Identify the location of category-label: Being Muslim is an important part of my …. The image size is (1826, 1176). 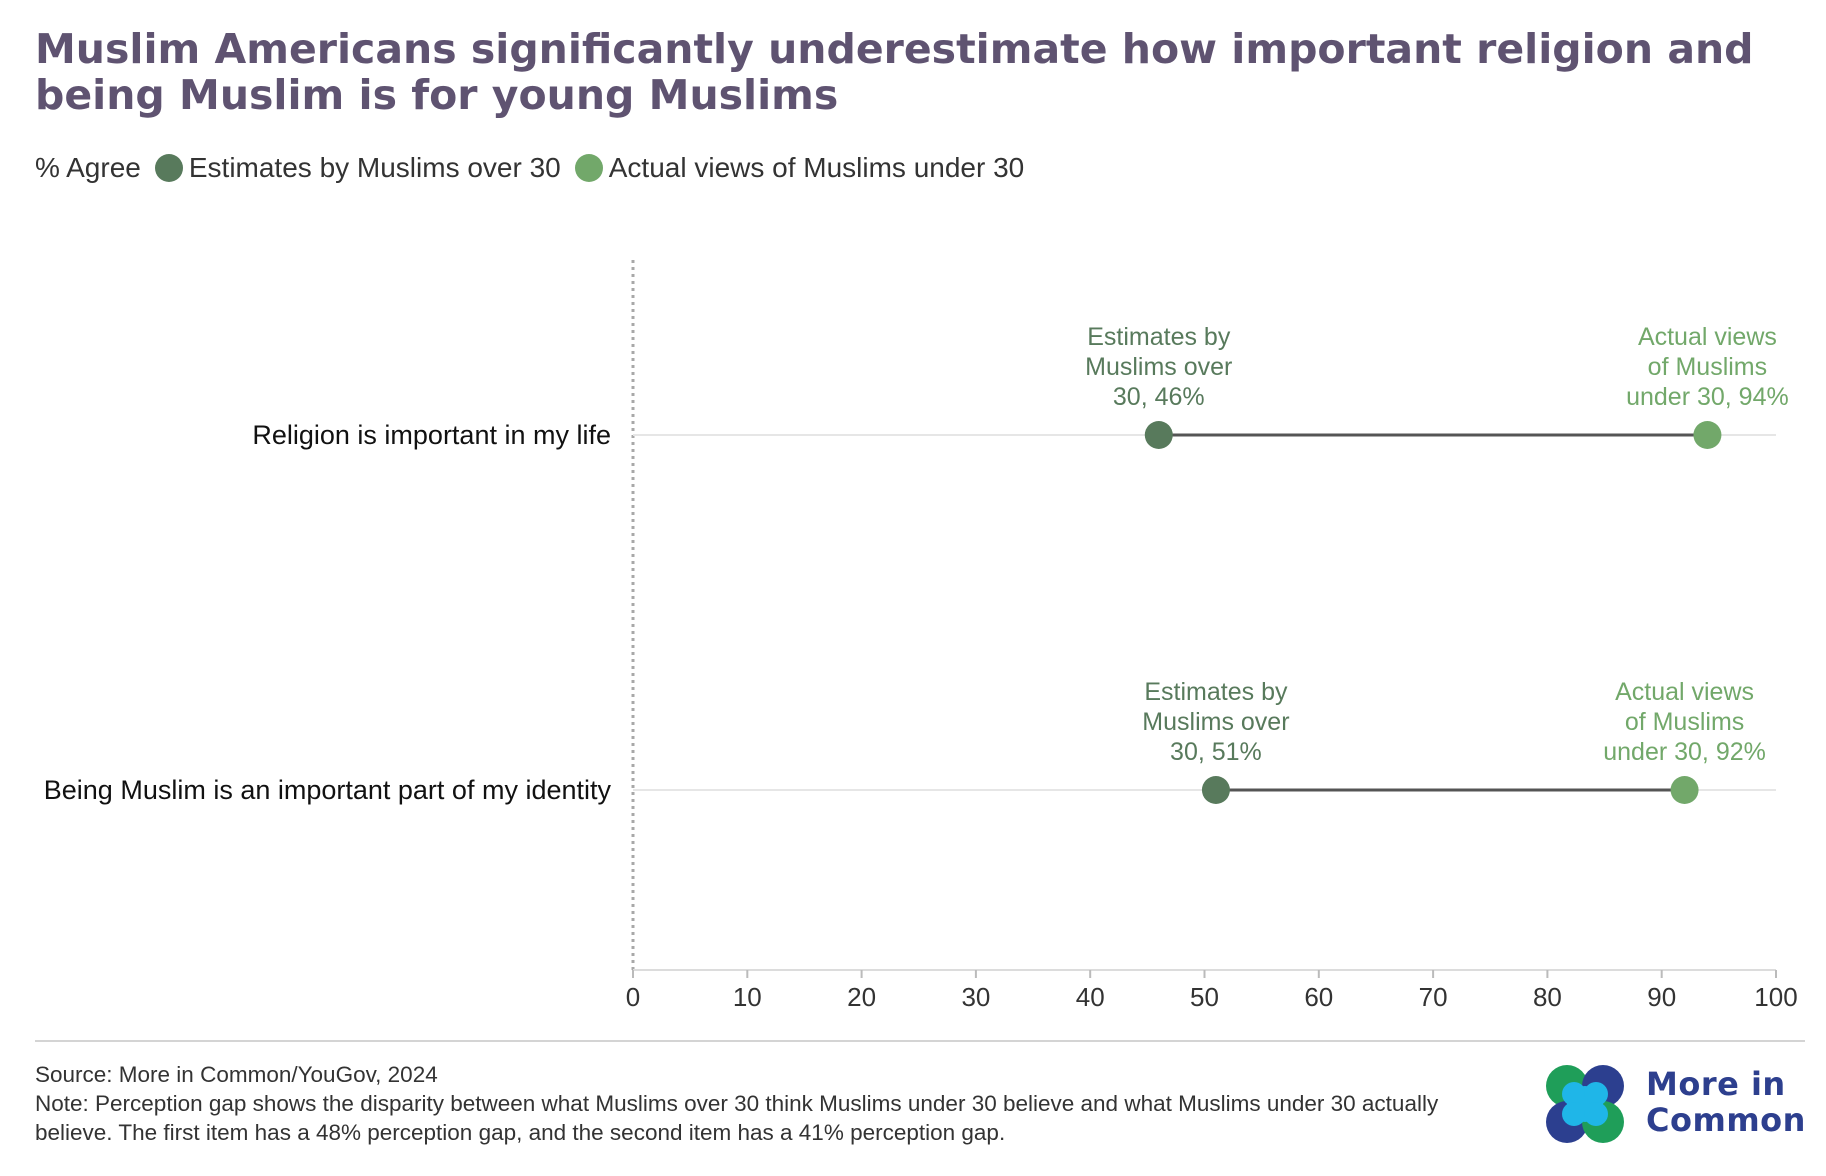
(328, 790).